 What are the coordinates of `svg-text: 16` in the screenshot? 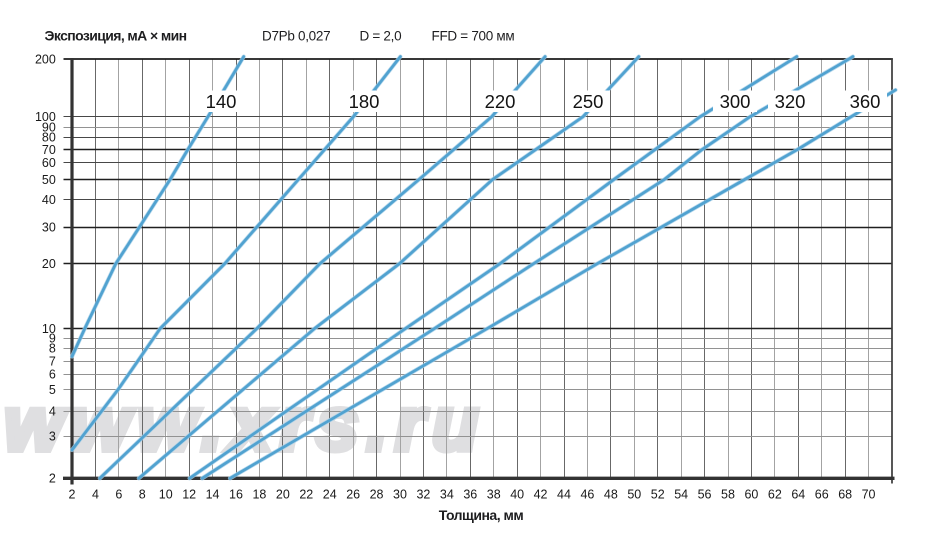 It's located at (236, 495).